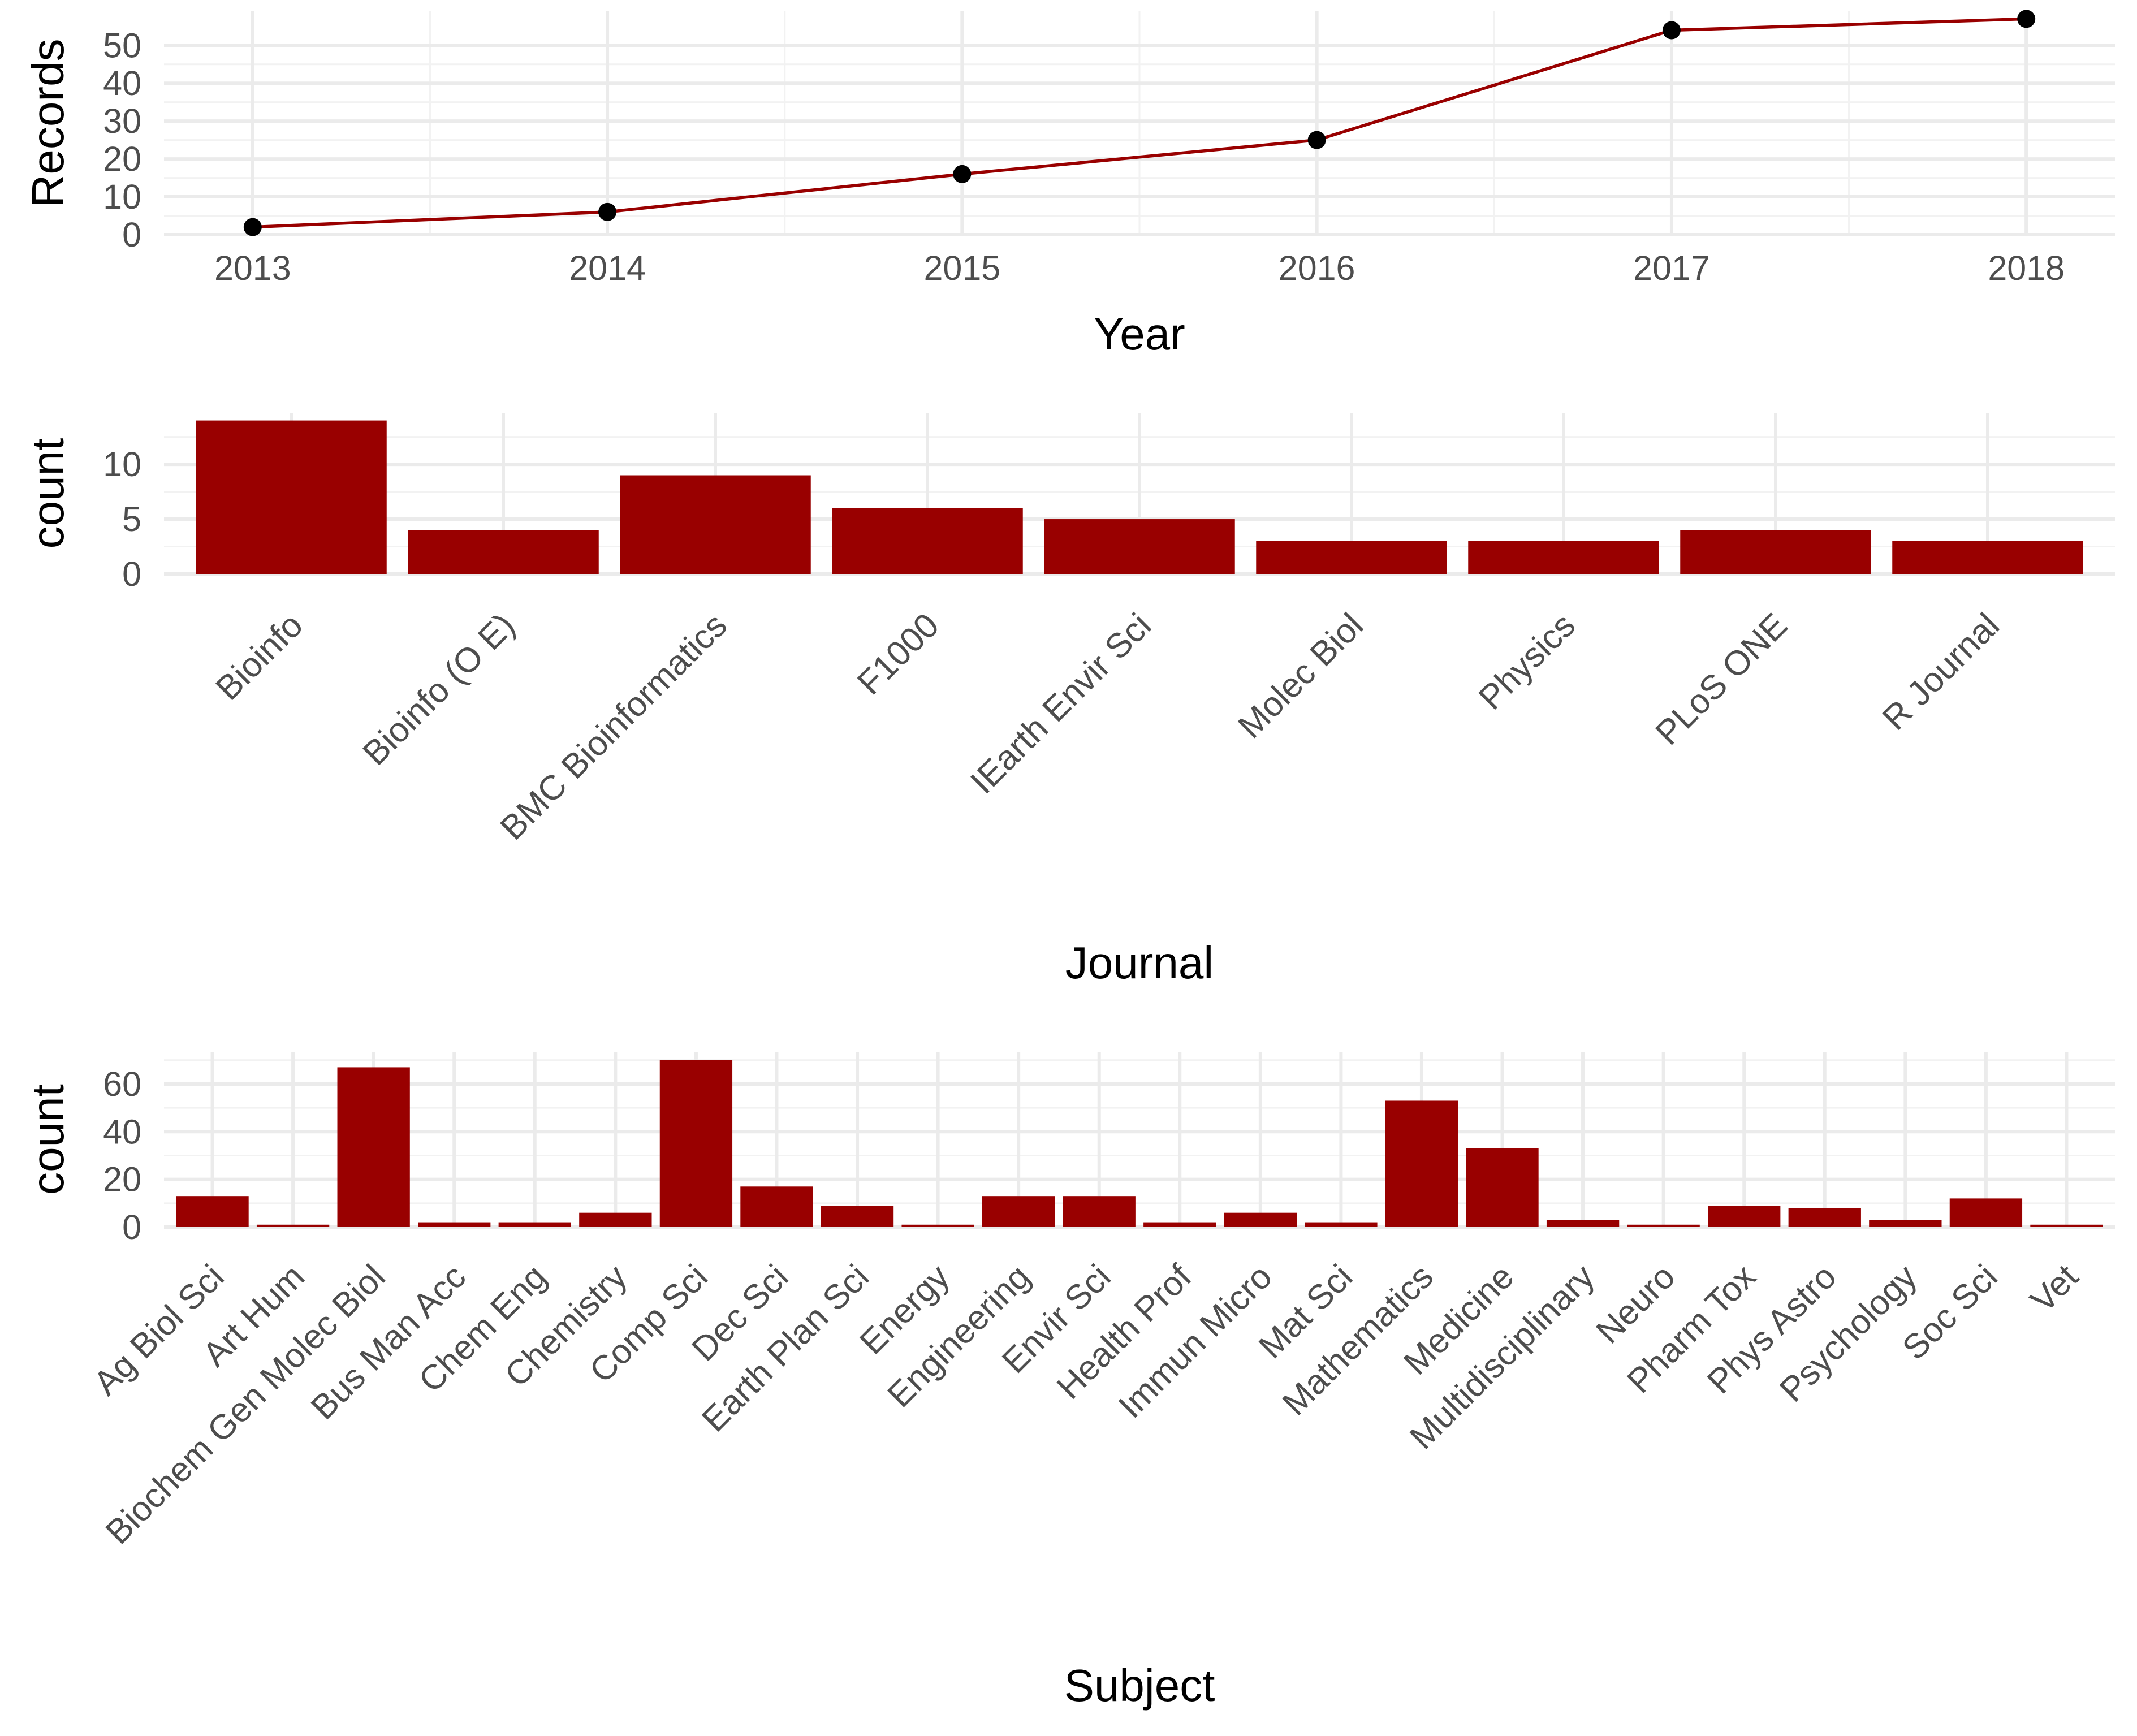  I want to click on y-tick-label: 50, so click(122, 45).